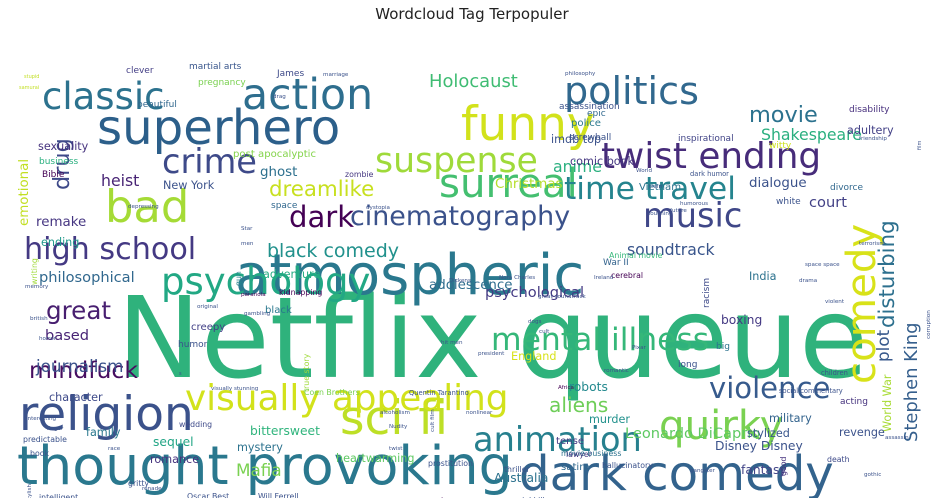 Image resolution: width=944 pixels, height=504 pixels. Describe the element at coordinates (616, 371) in the screenshot. I see `word-romantic: romantic` at that location.